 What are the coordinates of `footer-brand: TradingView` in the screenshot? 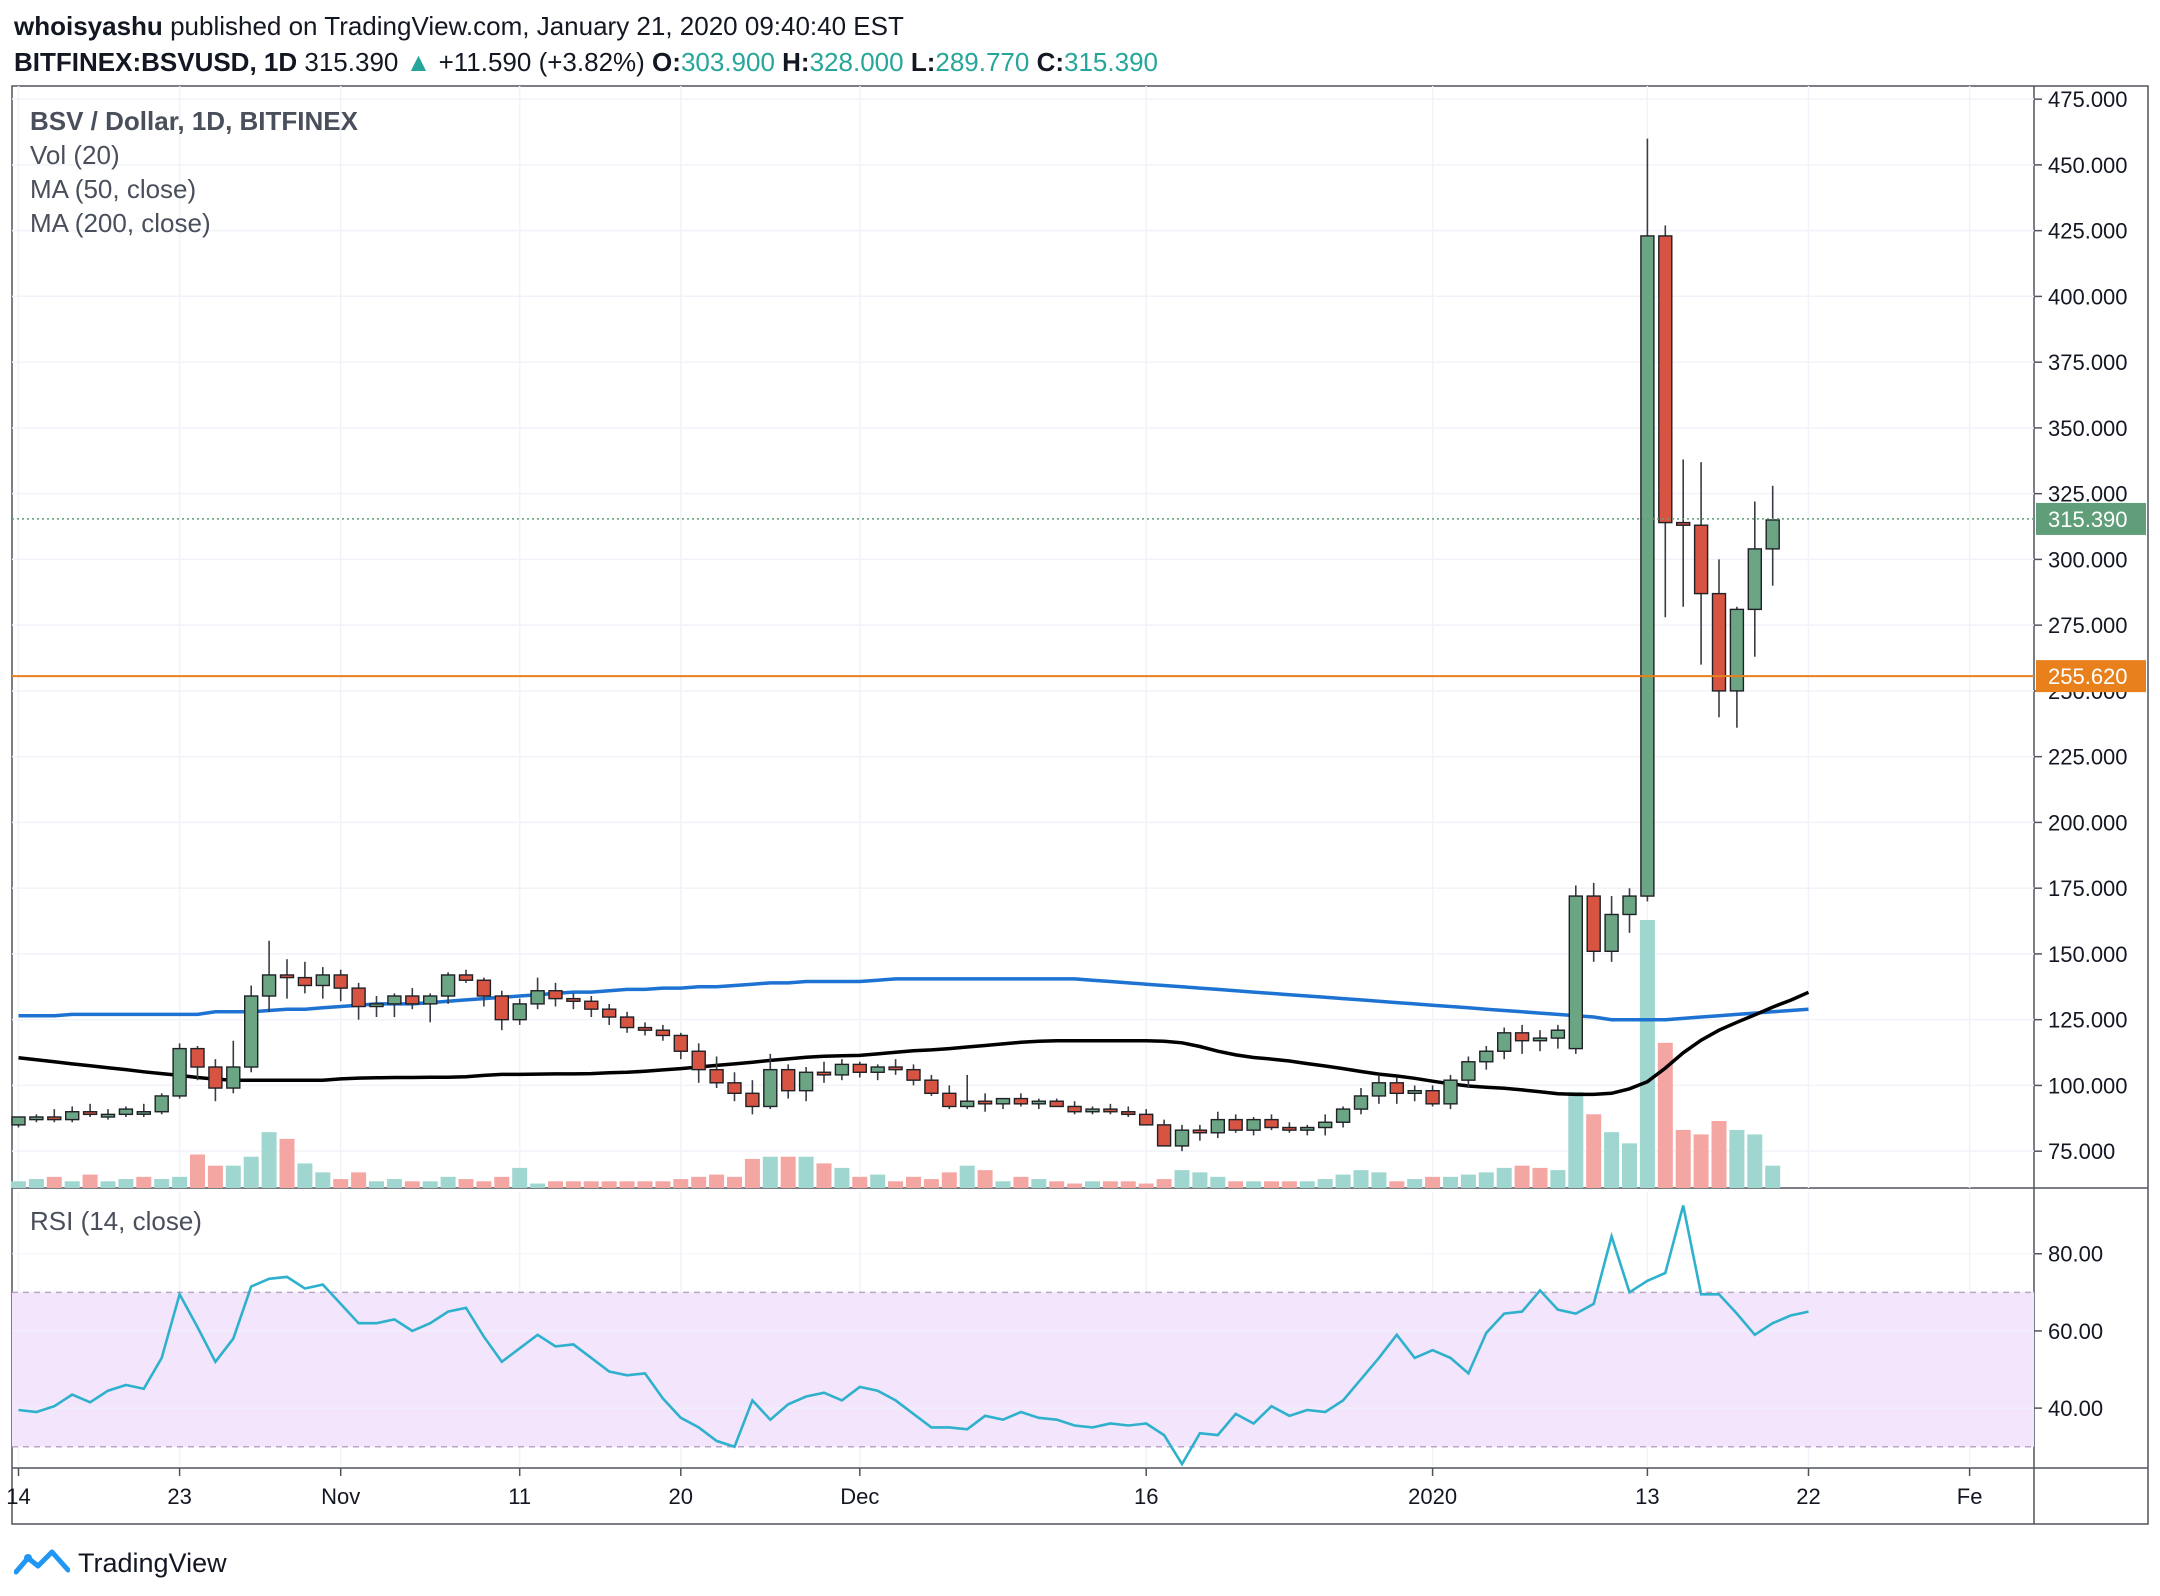 It's located at (152, 1562).